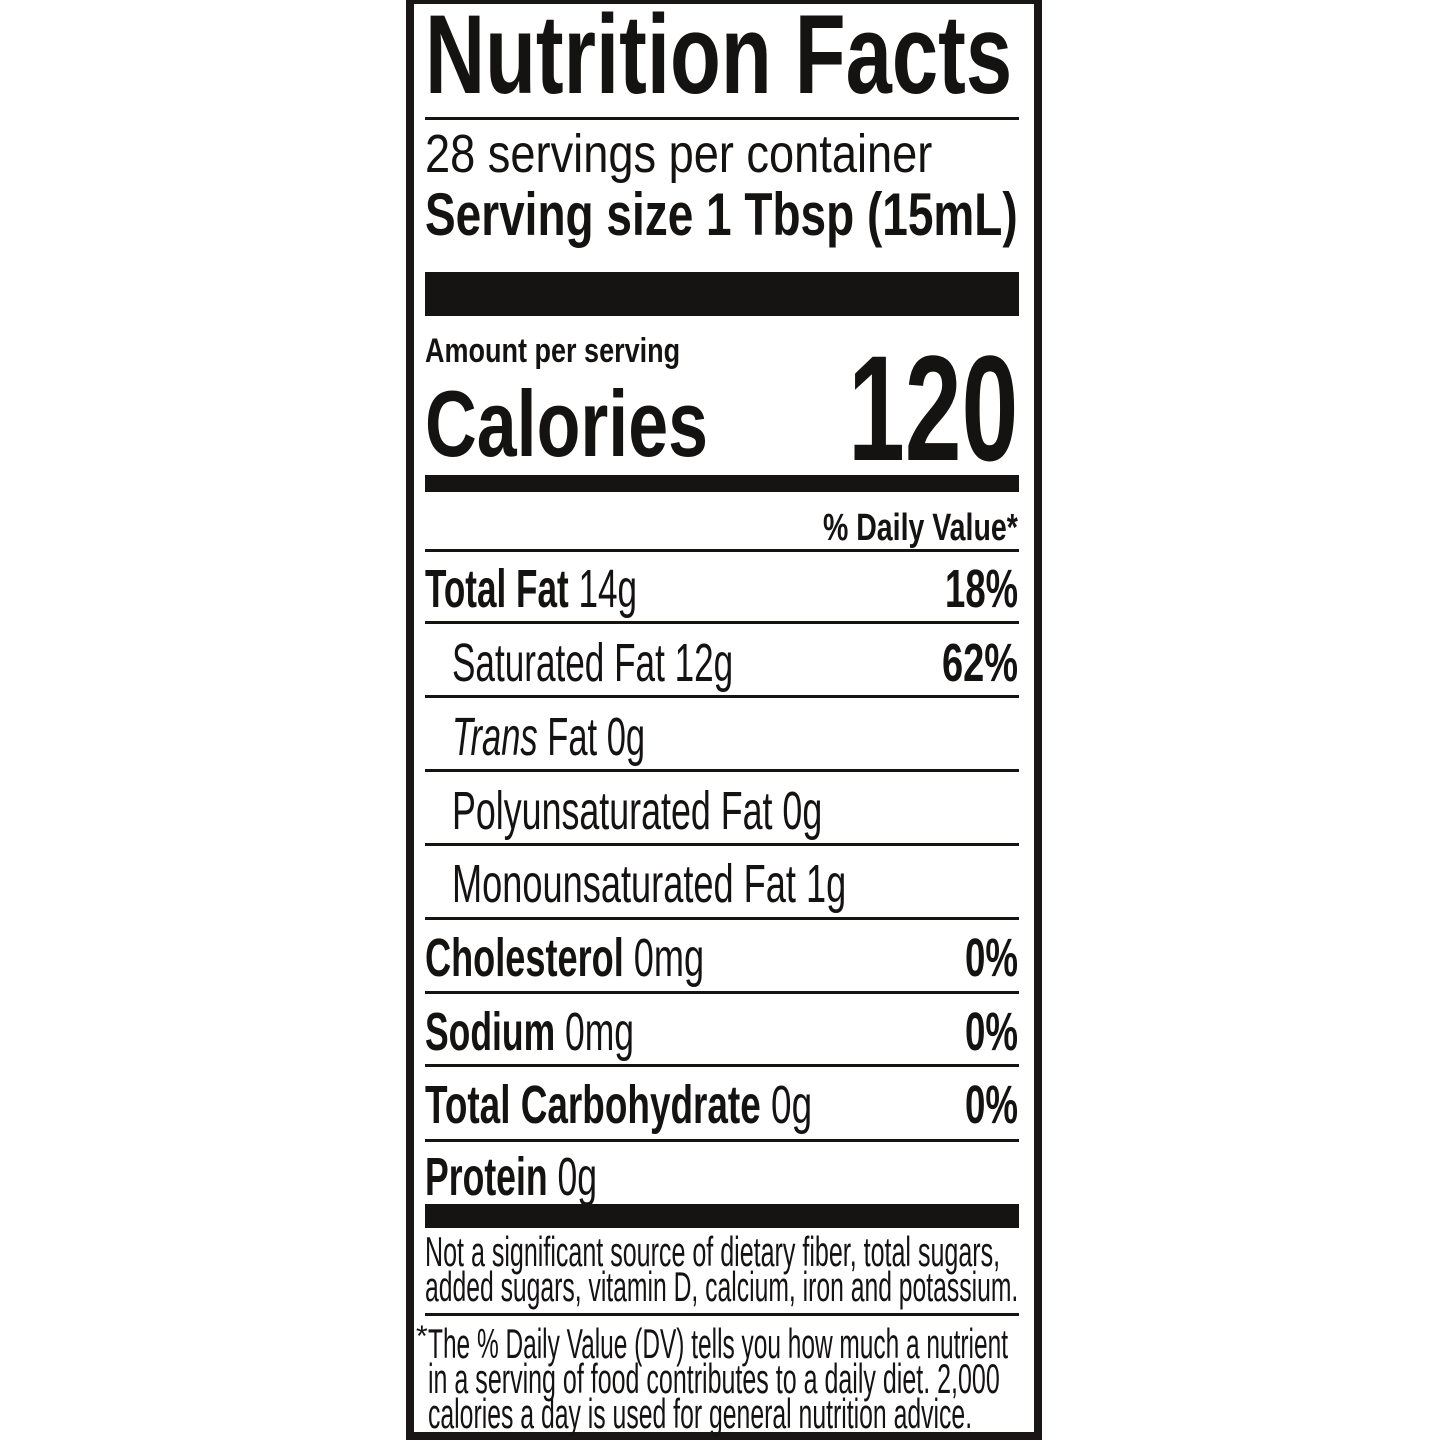 This screenshot has height=1445, width=1445. What do you see at coordinates (991, 958) in the screenshot?
I see `dv-cholesterol: 0%` at bounding box center [991, 958].